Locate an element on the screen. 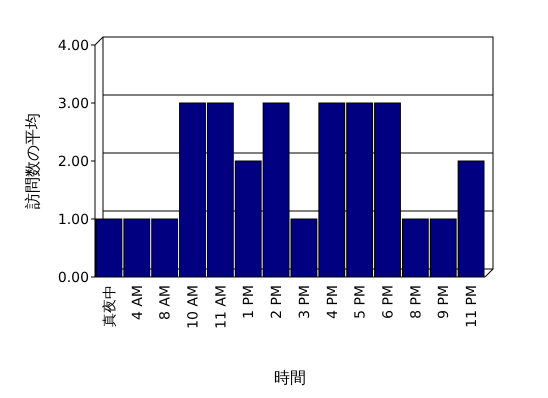 This screenshot has height=398, width=548. y-tick-label: 0.00 is located at coordinates (73, 278).